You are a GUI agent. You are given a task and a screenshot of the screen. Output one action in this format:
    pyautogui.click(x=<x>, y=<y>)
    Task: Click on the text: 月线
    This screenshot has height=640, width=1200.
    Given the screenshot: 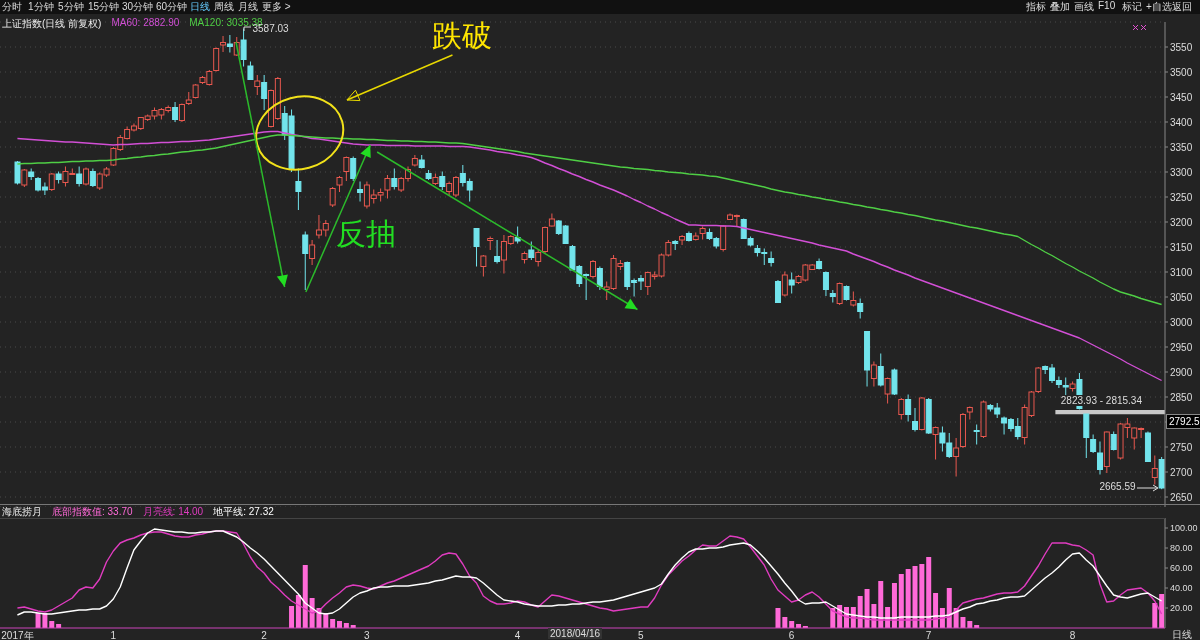 What is the action you would take?
    pyautogui.click(x=248, y=7)
    